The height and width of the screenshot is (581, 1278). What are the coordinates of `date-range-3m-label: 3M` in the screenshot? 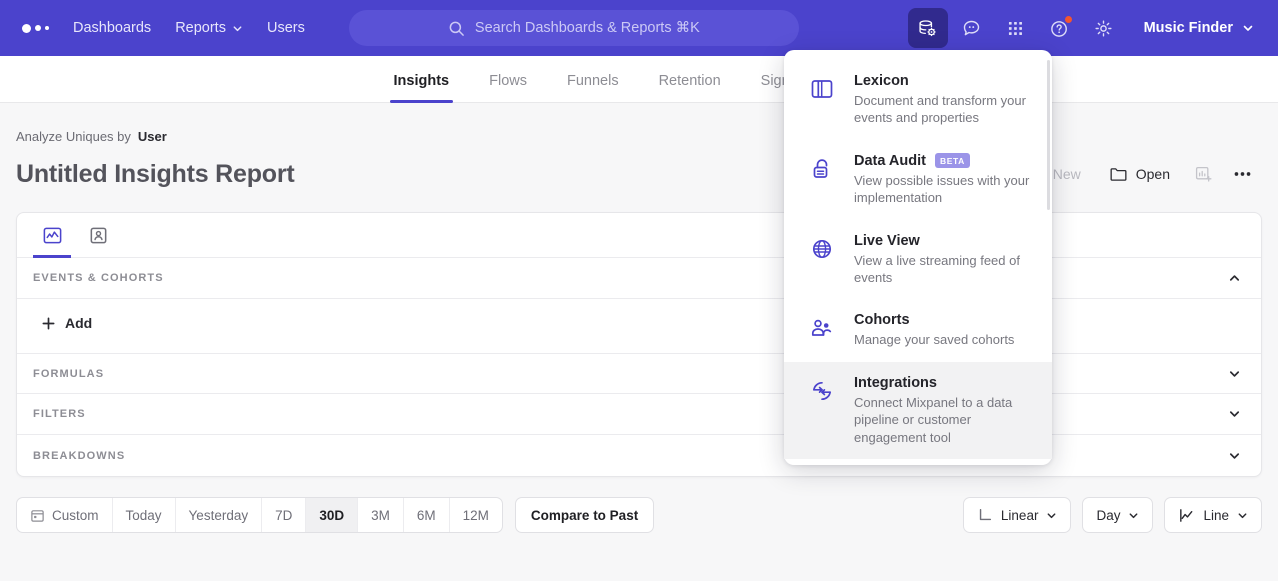 It's located at (380, 515).